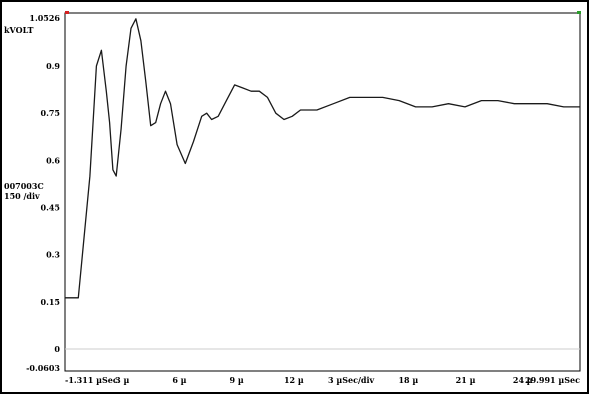  I want to click on y-tick-label: 0.9, so click(53, 66).